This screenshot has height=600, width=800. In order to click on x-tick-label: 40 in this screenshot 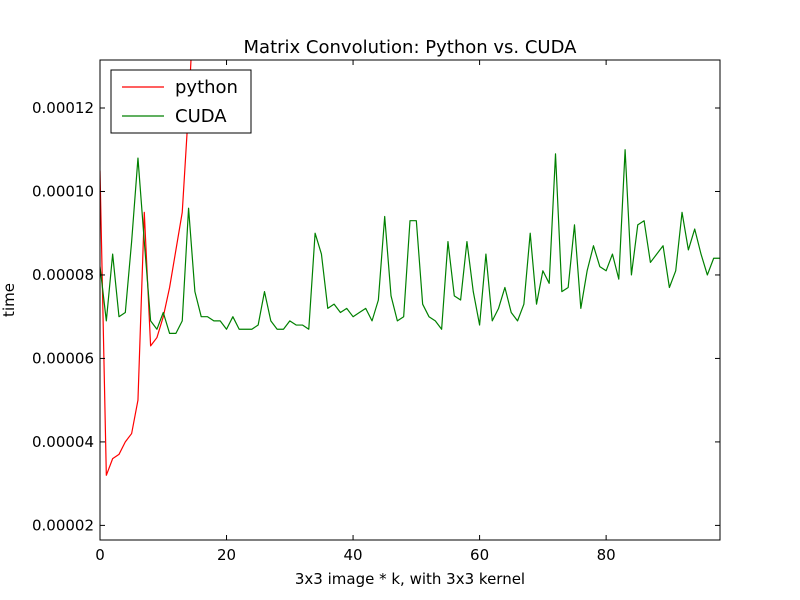, I will do `click(353, 555)`.